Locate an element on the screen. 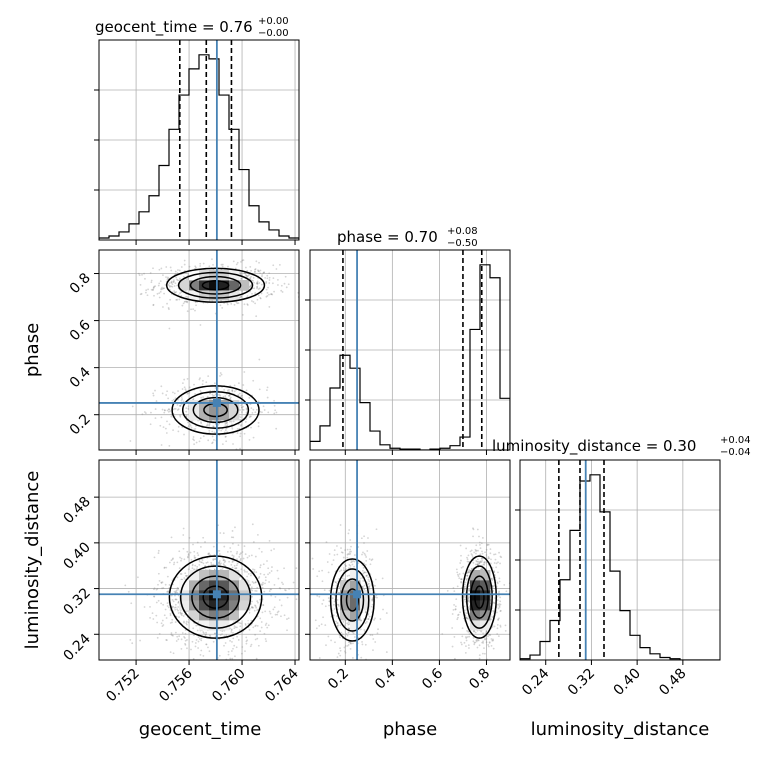  xlabel-luminosity-distance: luminosity_distance is located at coordinates (620, 729).